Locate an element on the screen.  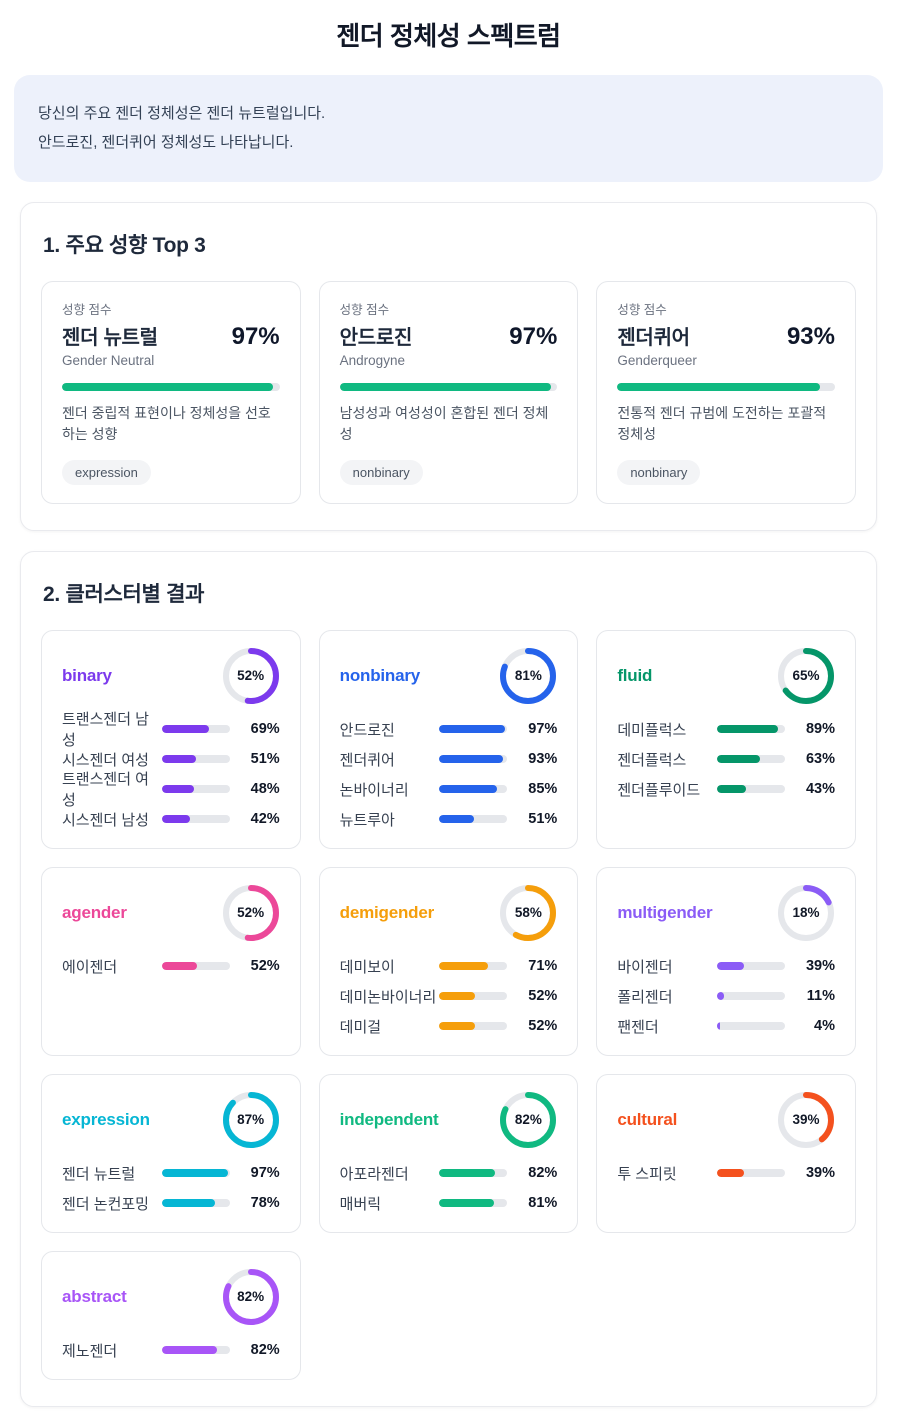
item-percent-value: 51% is located at coordinates (543, 819).